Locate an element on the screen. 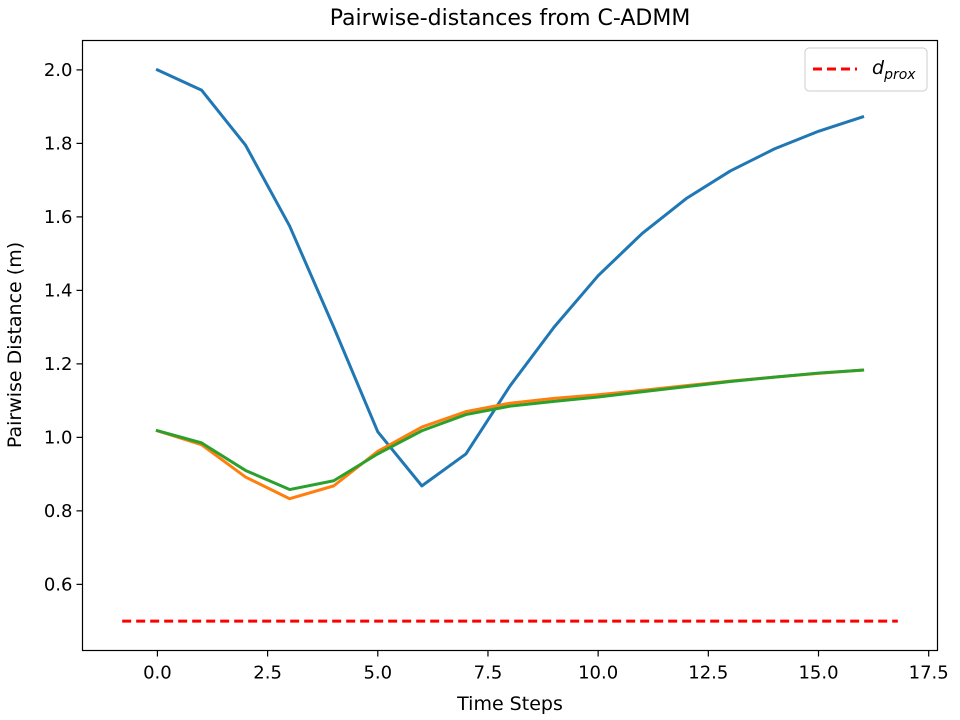 Image resolution: width=960 pixels, height=720 pixels. x-tick-label: 5.0 is located at coordinates (377, 673).